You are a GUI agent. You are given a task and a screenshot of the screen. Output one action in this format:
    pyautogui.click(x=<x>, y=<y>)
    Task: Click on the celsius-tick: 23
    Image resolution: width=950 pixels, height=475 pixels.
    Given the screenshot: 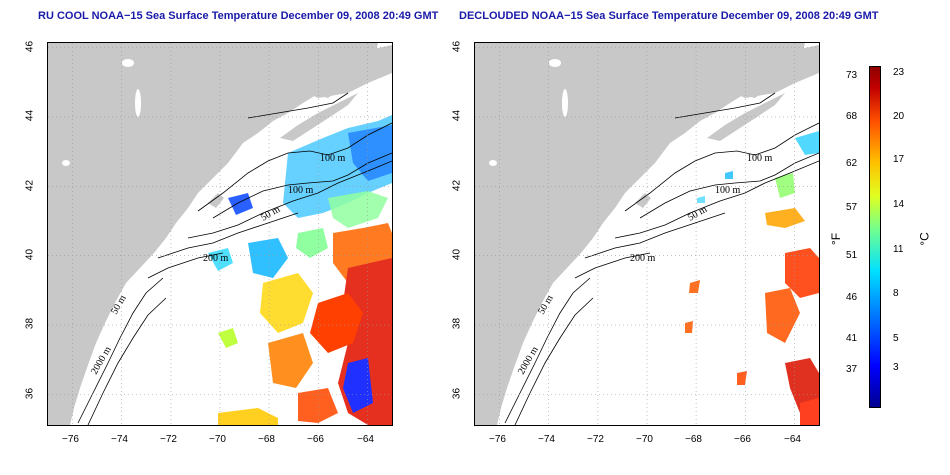 What is the action you would take?
    pyautogui.click(x=899, y=72)
    